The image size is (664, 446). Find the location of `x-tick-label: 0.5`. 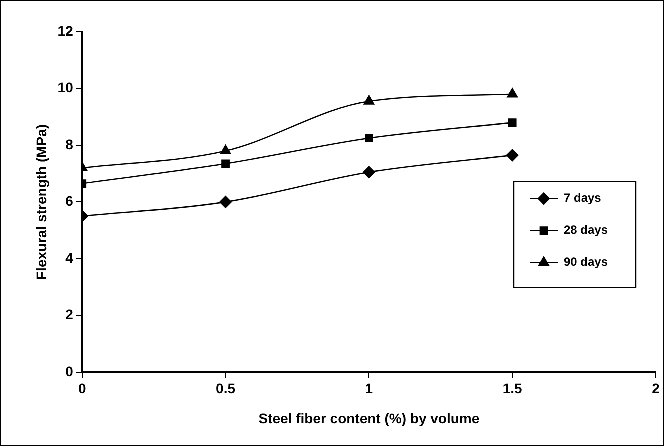

x-tick-label: 0.5 is located at coordinates (226, 388).